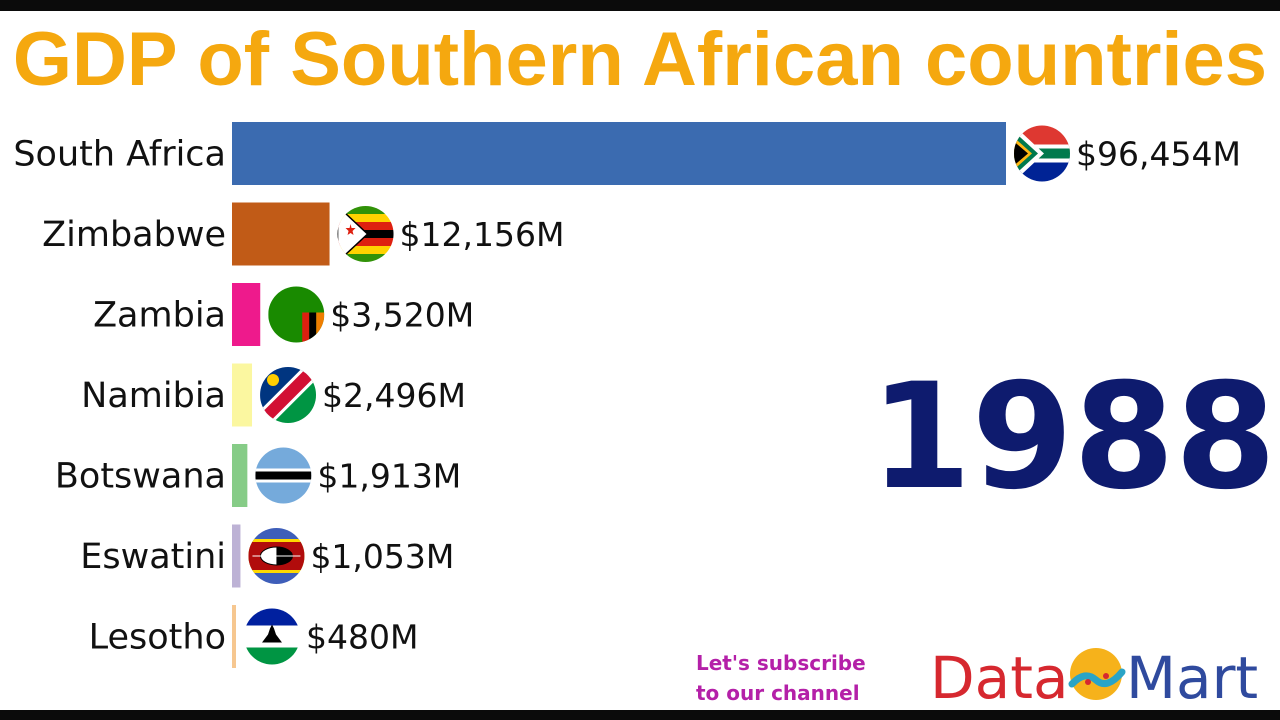 This screenshot has height=720, width=1280. Describe the element at coordinates (134, 235) in the screenshot. I see `category-label: Zimbabwe` at that location.